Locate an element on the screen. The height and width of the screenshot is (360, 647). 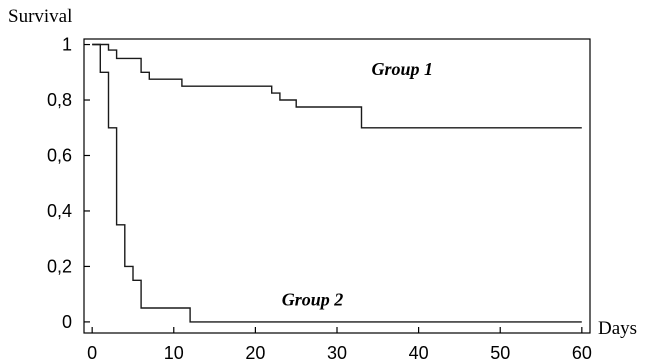
y-axis-title: Survival is located at coordinates (40, 16).